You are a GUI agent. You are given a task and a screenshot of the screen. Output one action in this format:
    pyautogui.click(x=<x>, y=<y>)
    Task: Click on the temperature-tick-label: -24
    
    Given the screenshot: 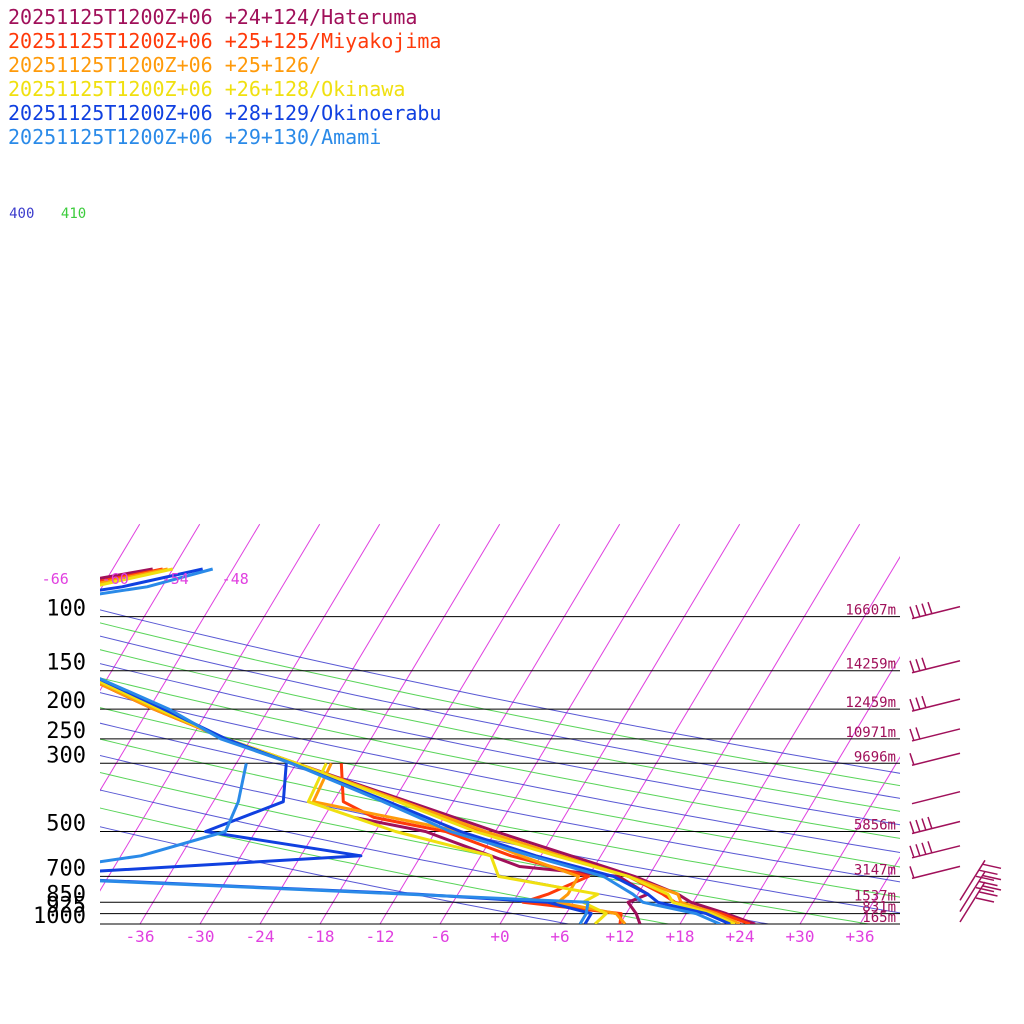 What is the action you would take?
    pyautogui.click(x=260, y=936)
    